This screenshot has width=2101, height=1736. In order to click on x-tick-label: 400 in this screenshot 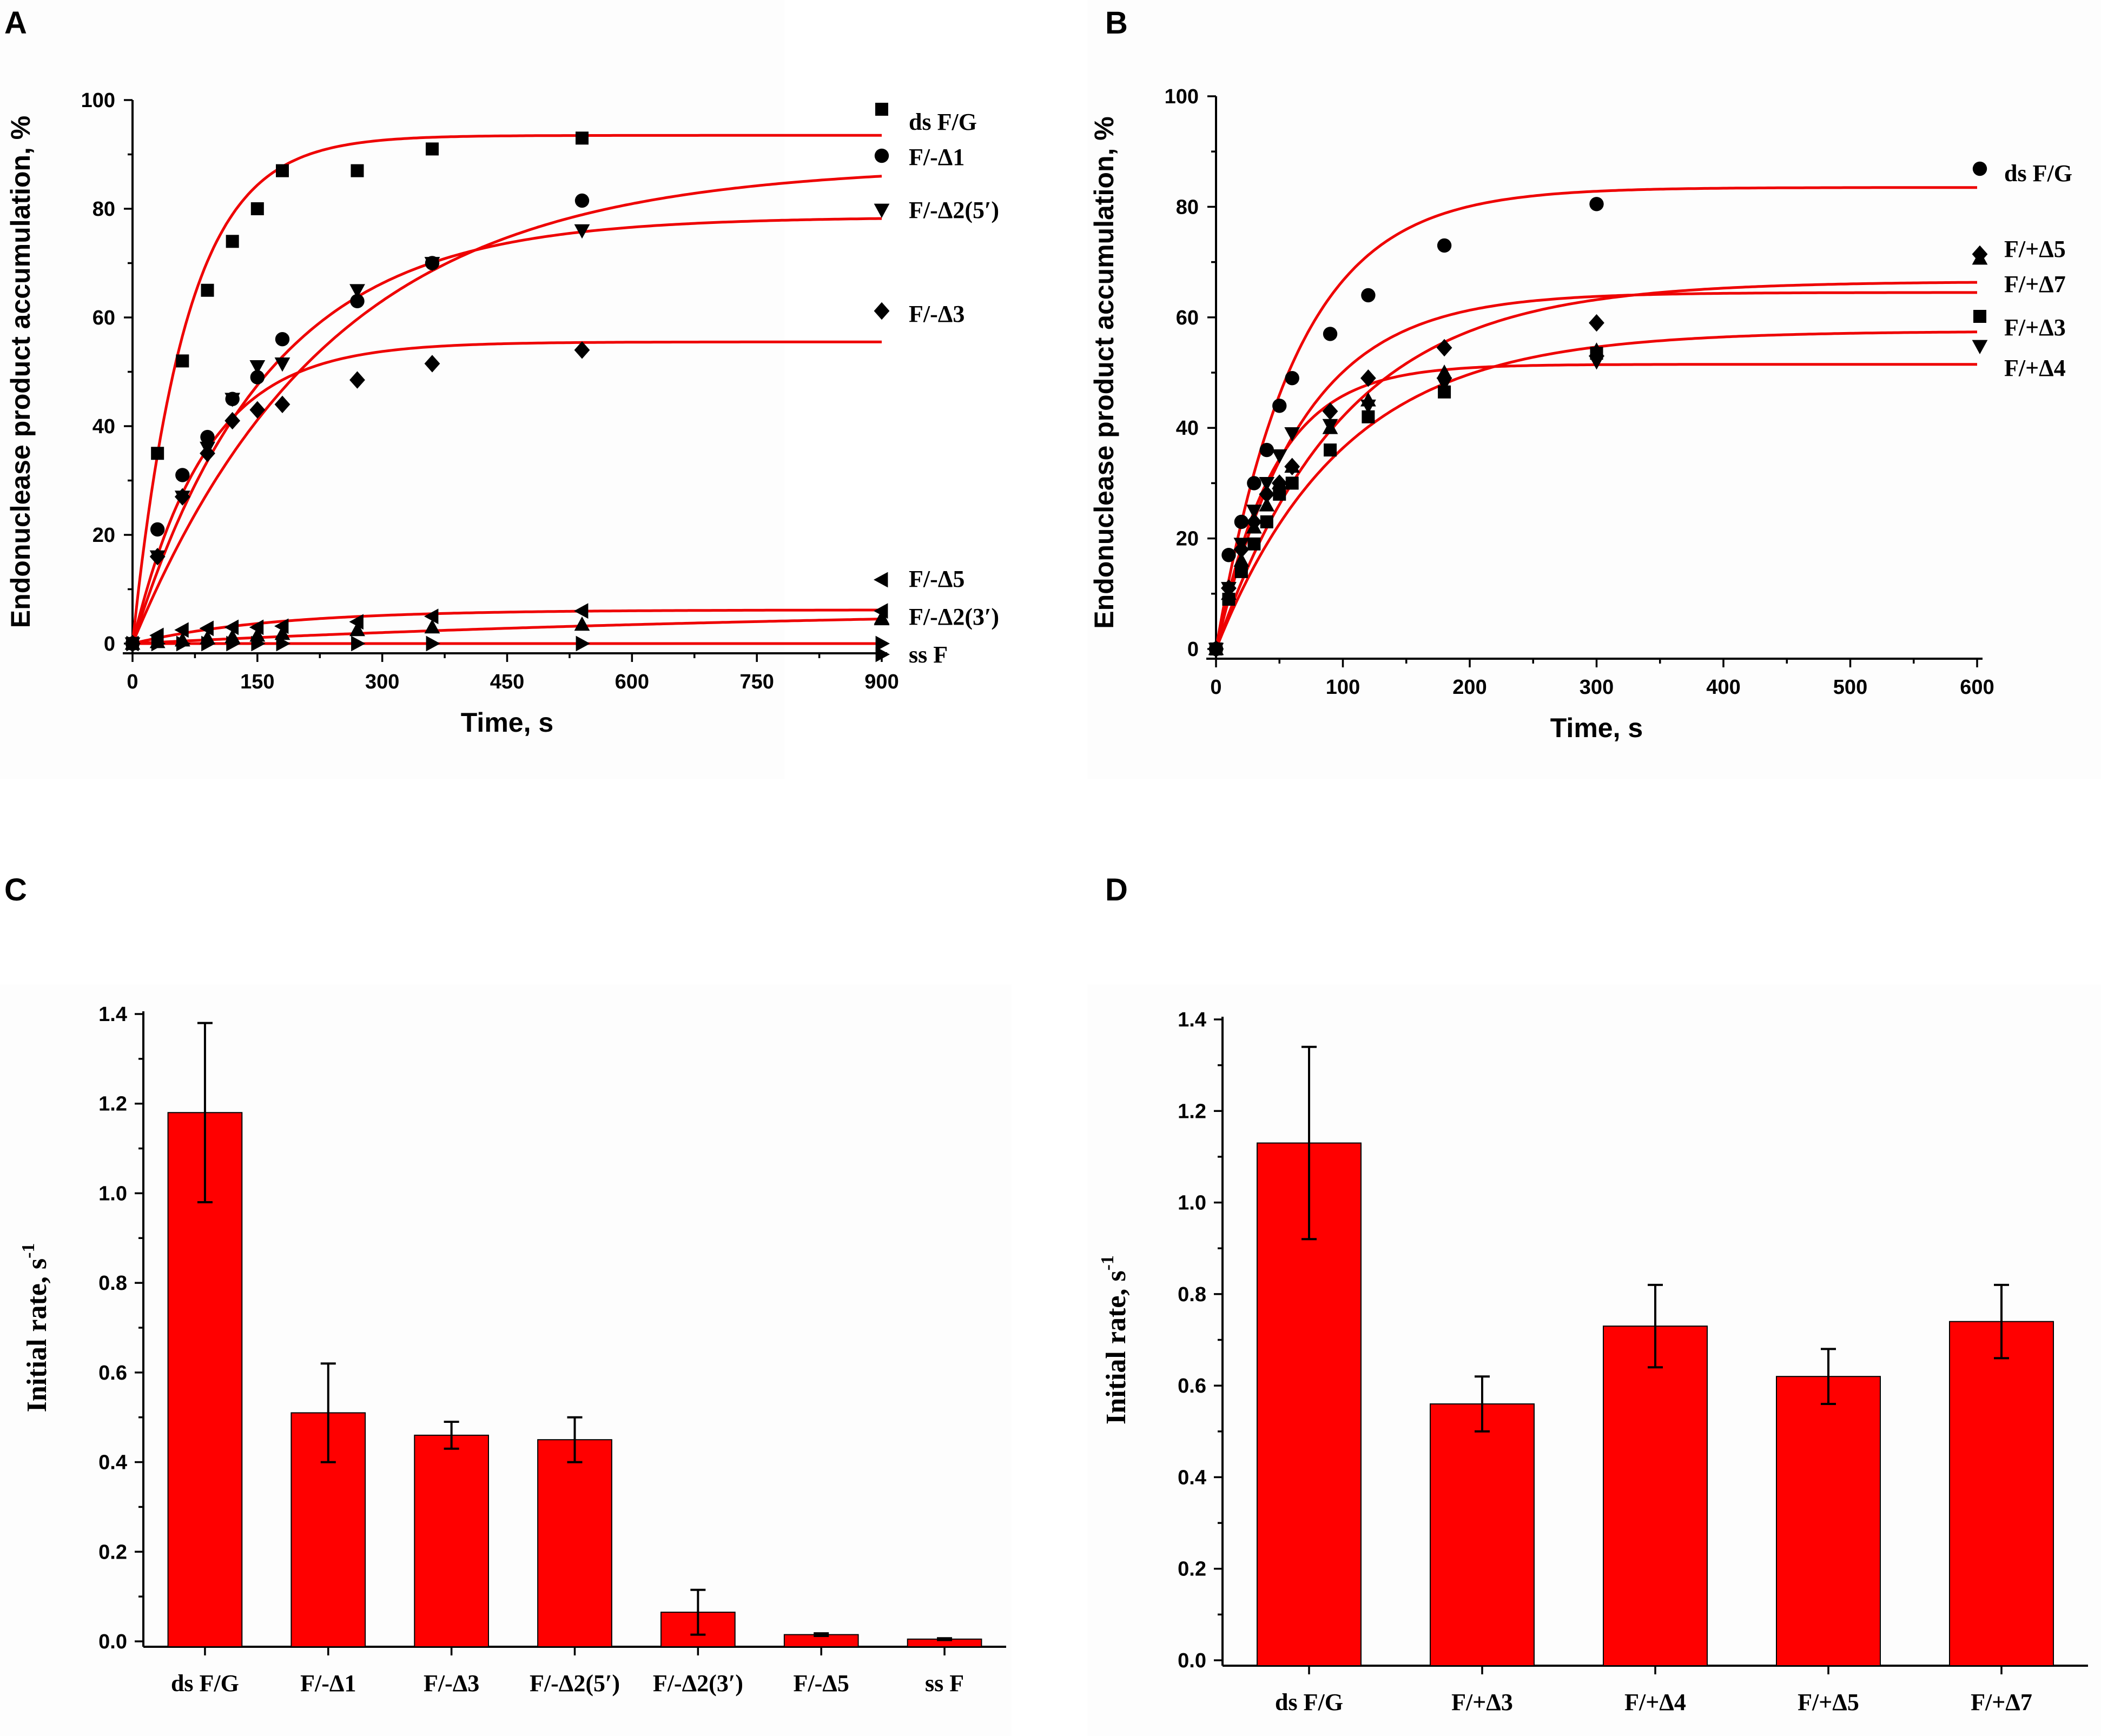, I will do `click(1723, 687)`.